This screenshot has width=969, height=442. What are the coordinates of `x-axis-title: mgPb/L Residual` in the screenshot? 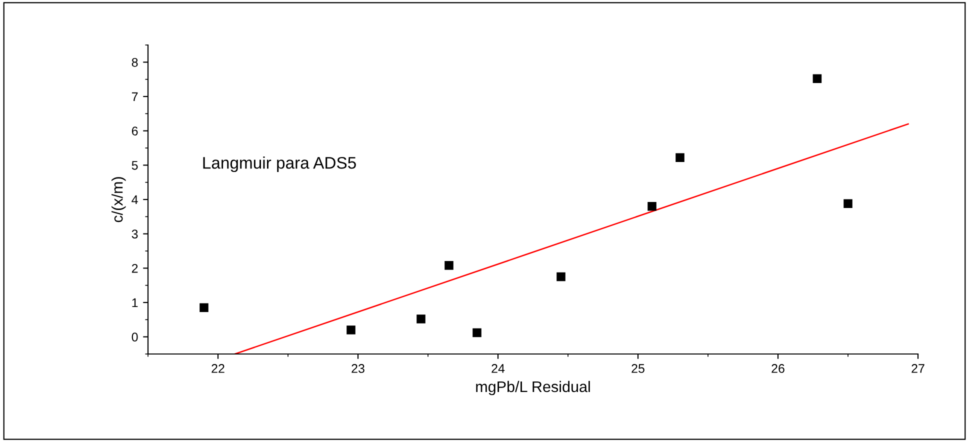 It's located at (533, 388).